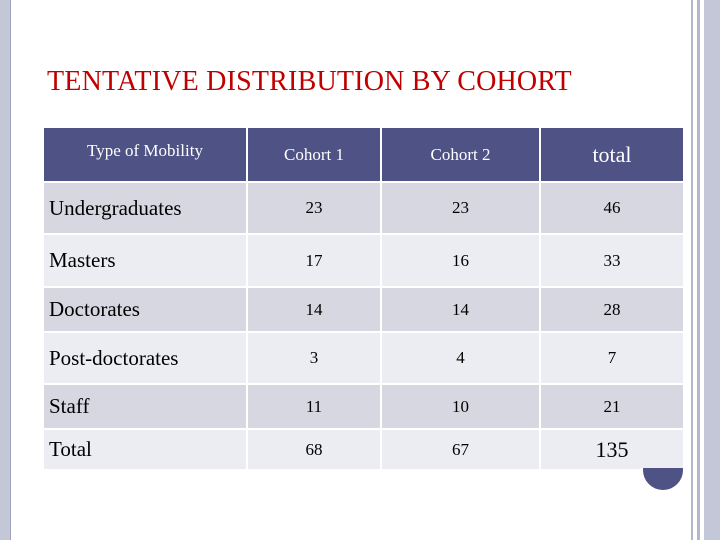  What do you see at coordinates (612, 449) in the screenshot?
I see `grand-total: 135` at bounding box center [612, 449].